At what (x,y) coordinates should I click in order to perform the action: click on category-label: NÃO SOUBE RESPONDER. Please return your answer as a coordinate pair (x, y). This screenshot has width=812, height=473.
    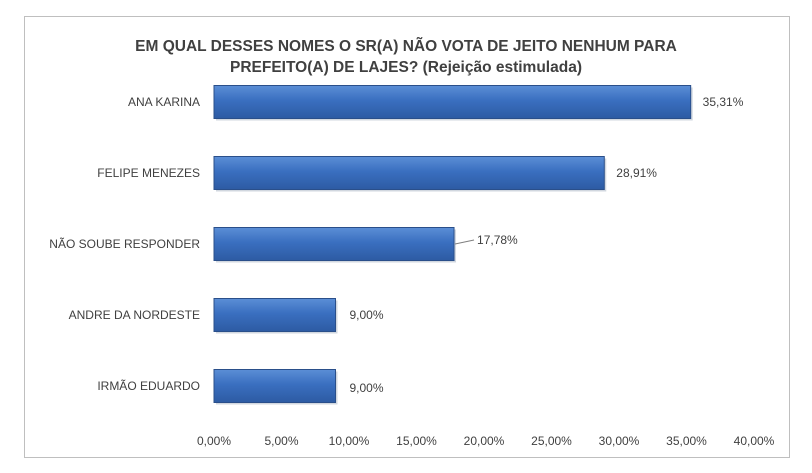
    Looking at the image, I should click on (124, 244).